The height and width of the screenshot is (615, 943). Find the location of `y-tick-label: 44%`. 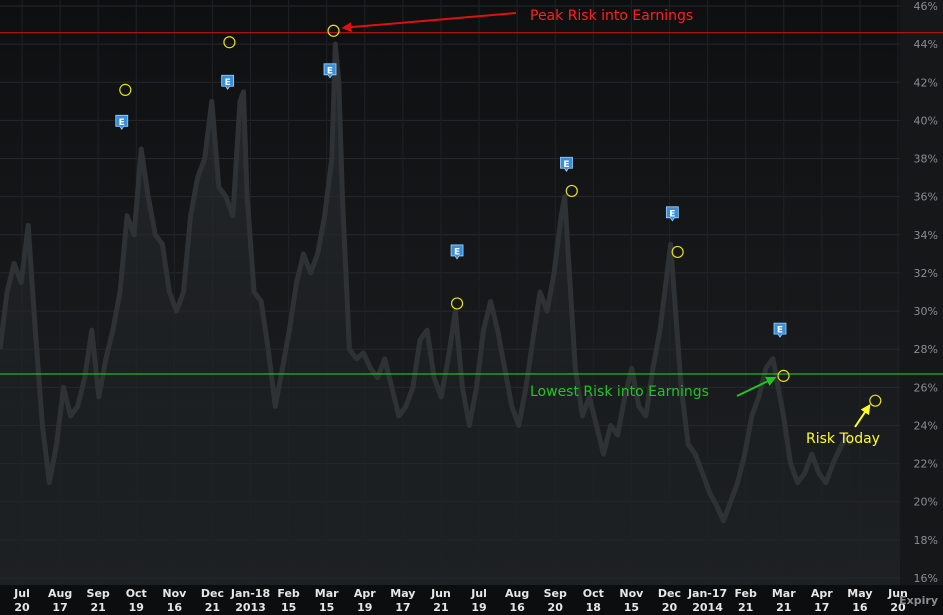

y-tick-label: 44% is located at coordinates (926, 44).